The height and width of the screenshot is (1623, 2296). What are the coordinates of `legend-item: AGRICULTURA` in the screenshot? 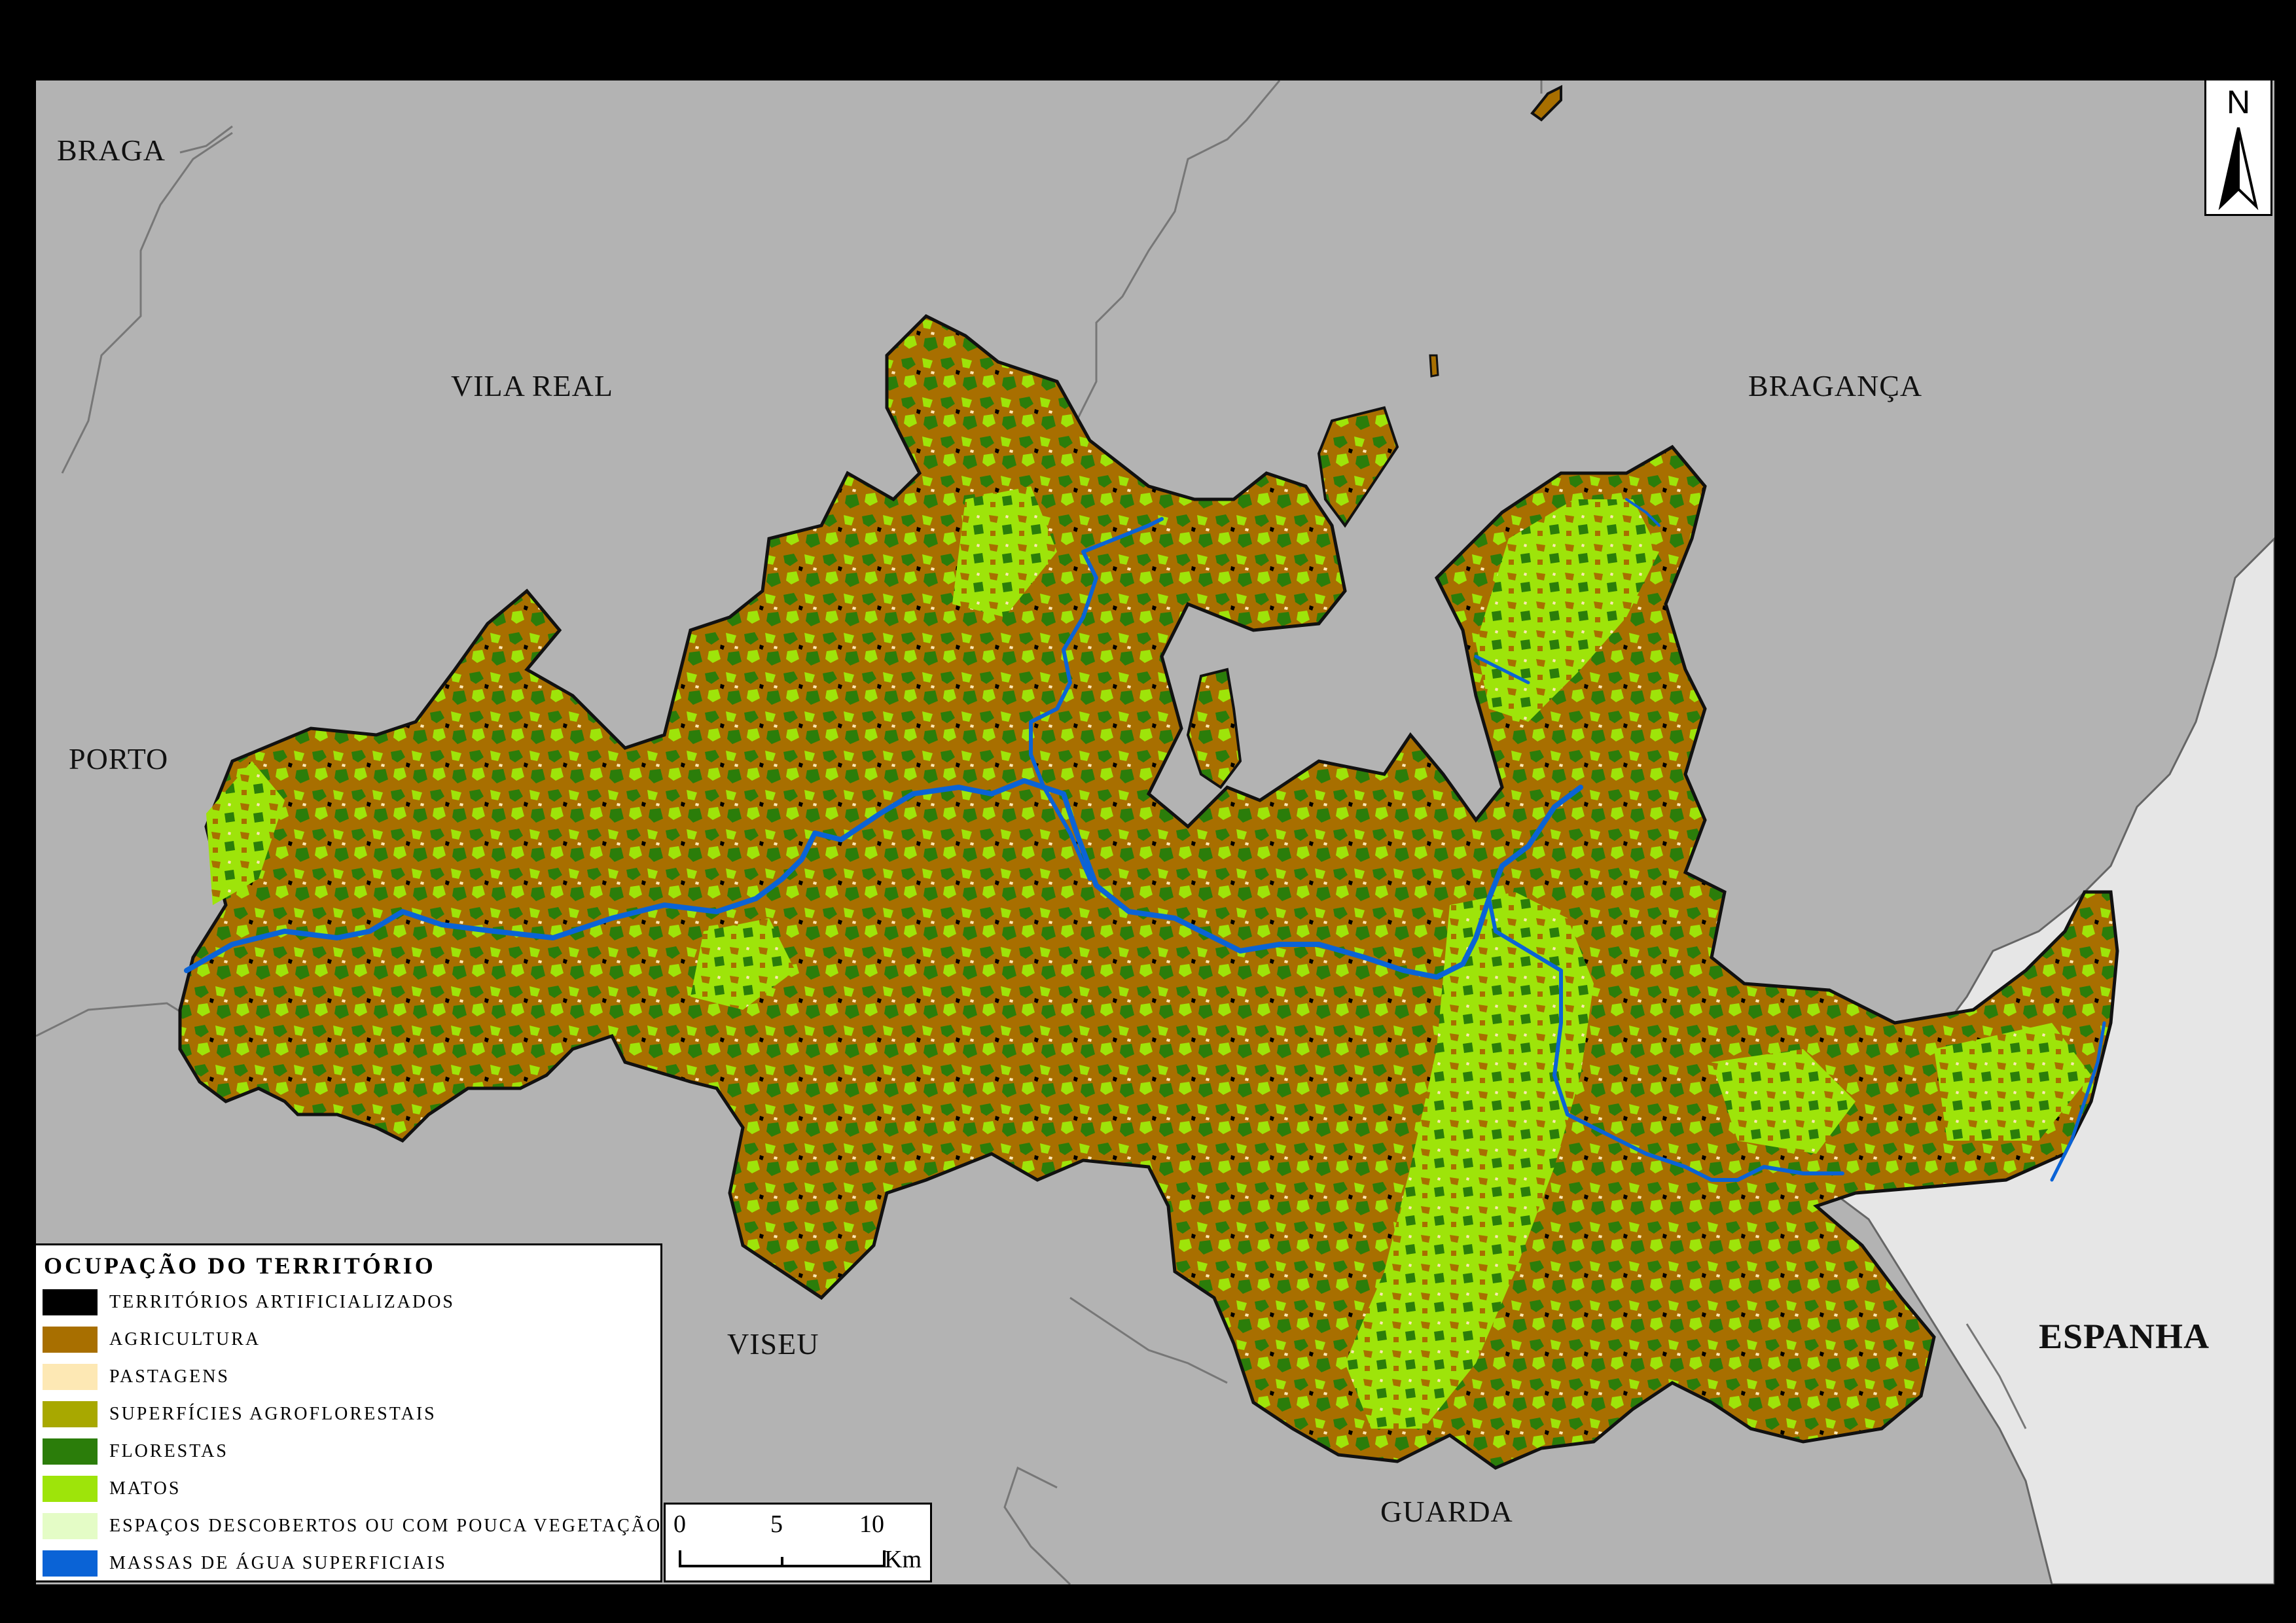 It's located at (151, 1339).